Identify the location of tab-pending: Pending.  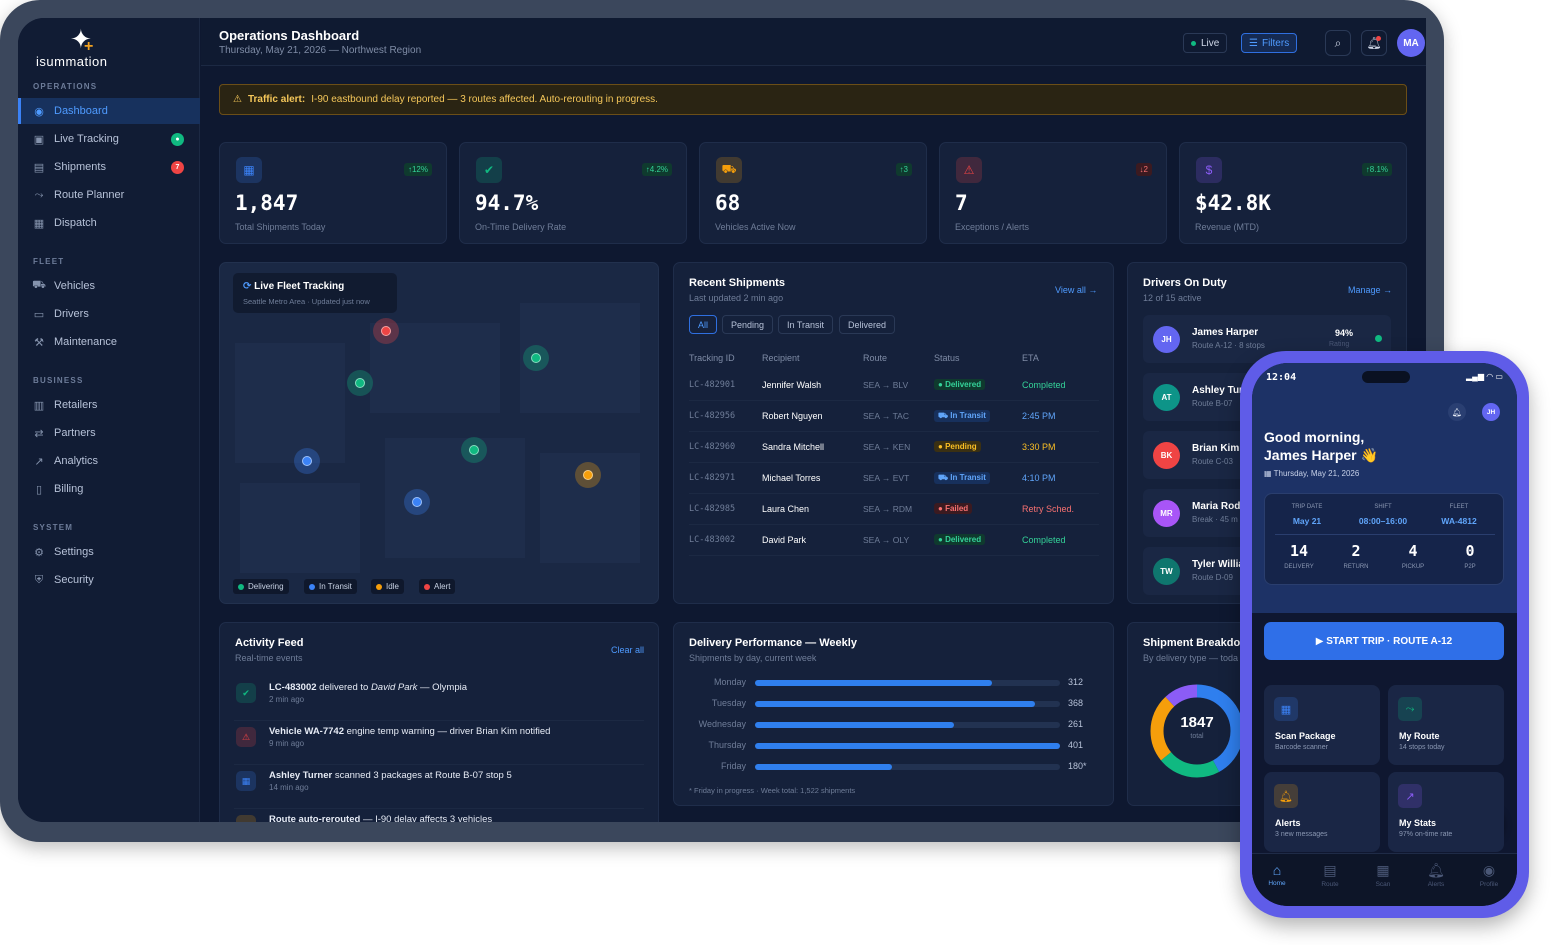
(748, 324).